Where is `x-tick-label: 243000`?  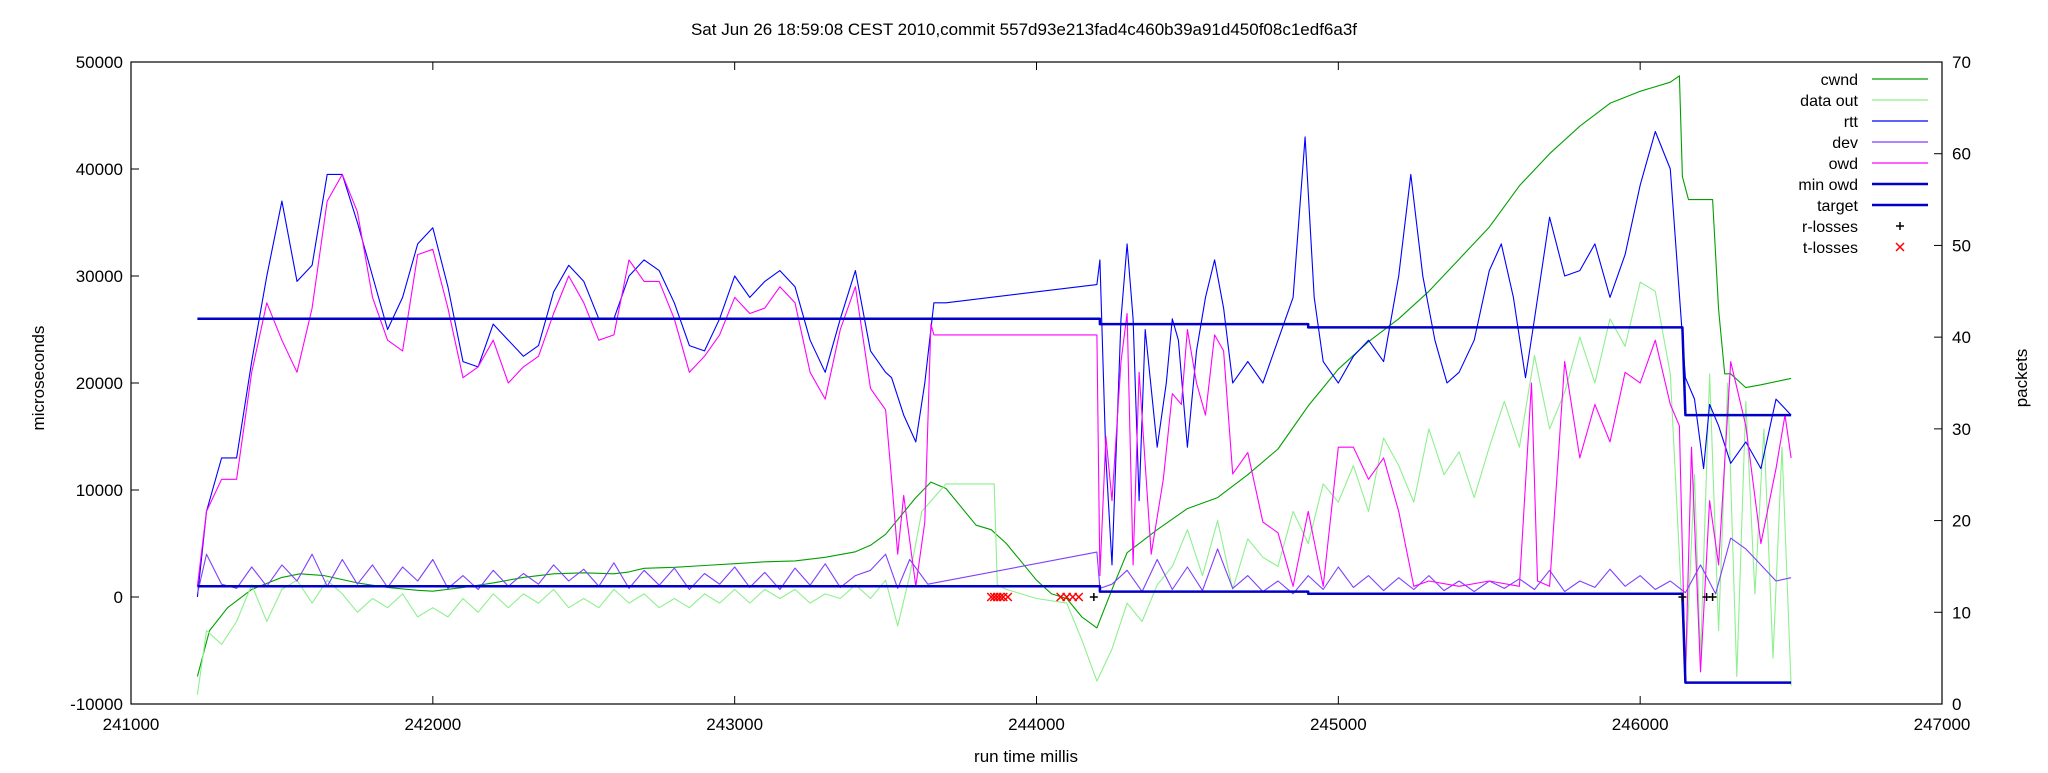 x-tick-label: 243000 is located at coordinates (734, 724).